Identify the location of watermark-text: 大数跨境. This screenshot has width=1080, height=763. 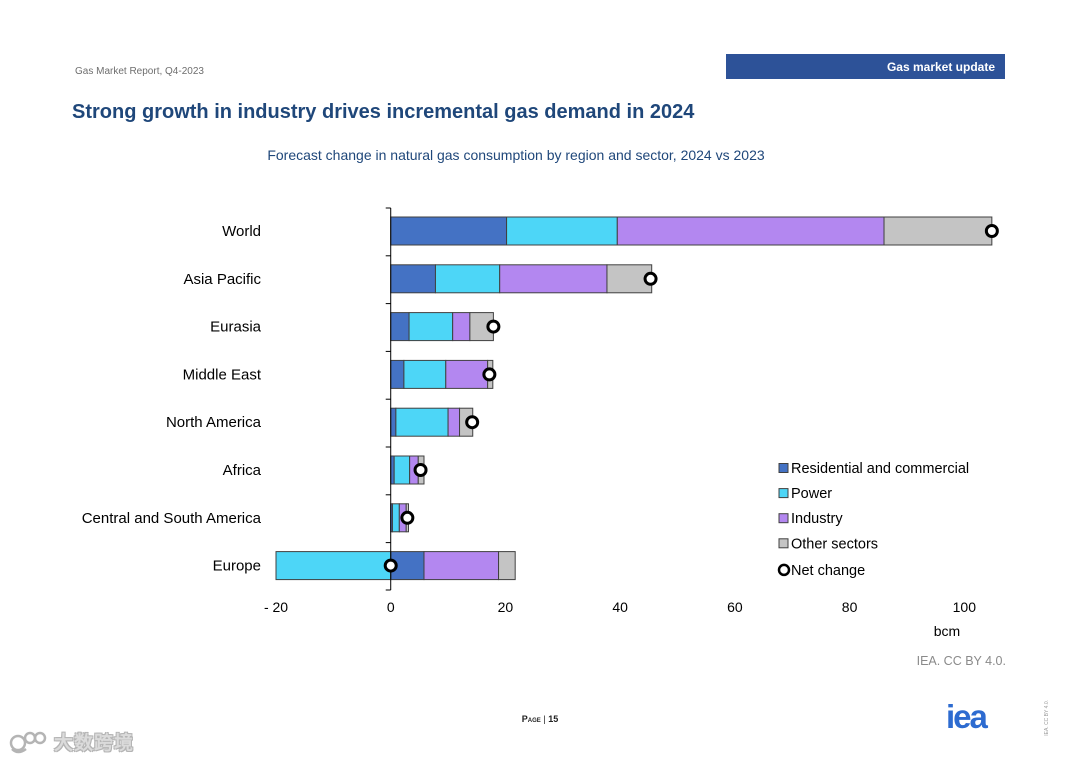
(94, 743).